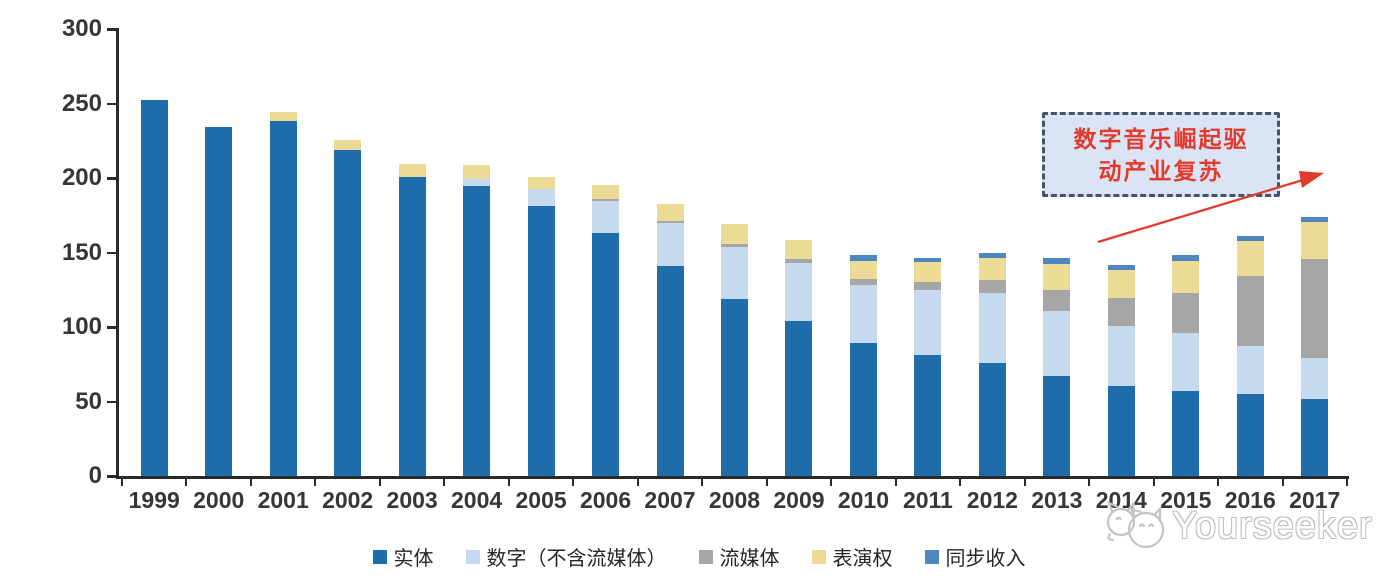 This screenshot has height=582, width=1398. I want to click on bar-segment-同步收入-2015, so click(1186, 258).